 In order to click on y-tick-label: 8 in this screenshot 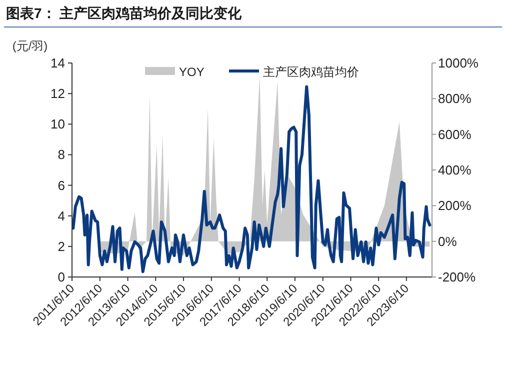, I will do `click(61, 154)`.